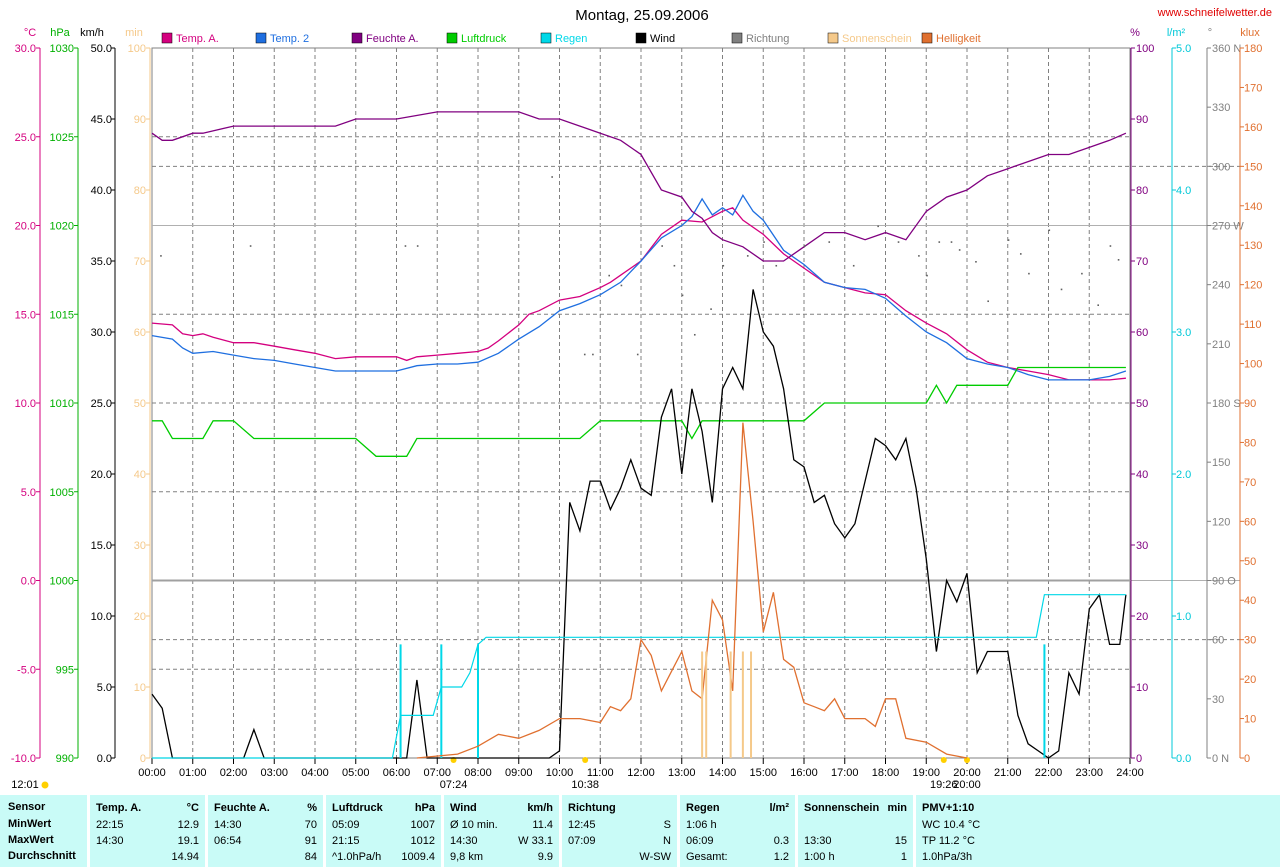 The image size is (1280, 867). I want to click on cell-label: 12:45, so click(582, 825).